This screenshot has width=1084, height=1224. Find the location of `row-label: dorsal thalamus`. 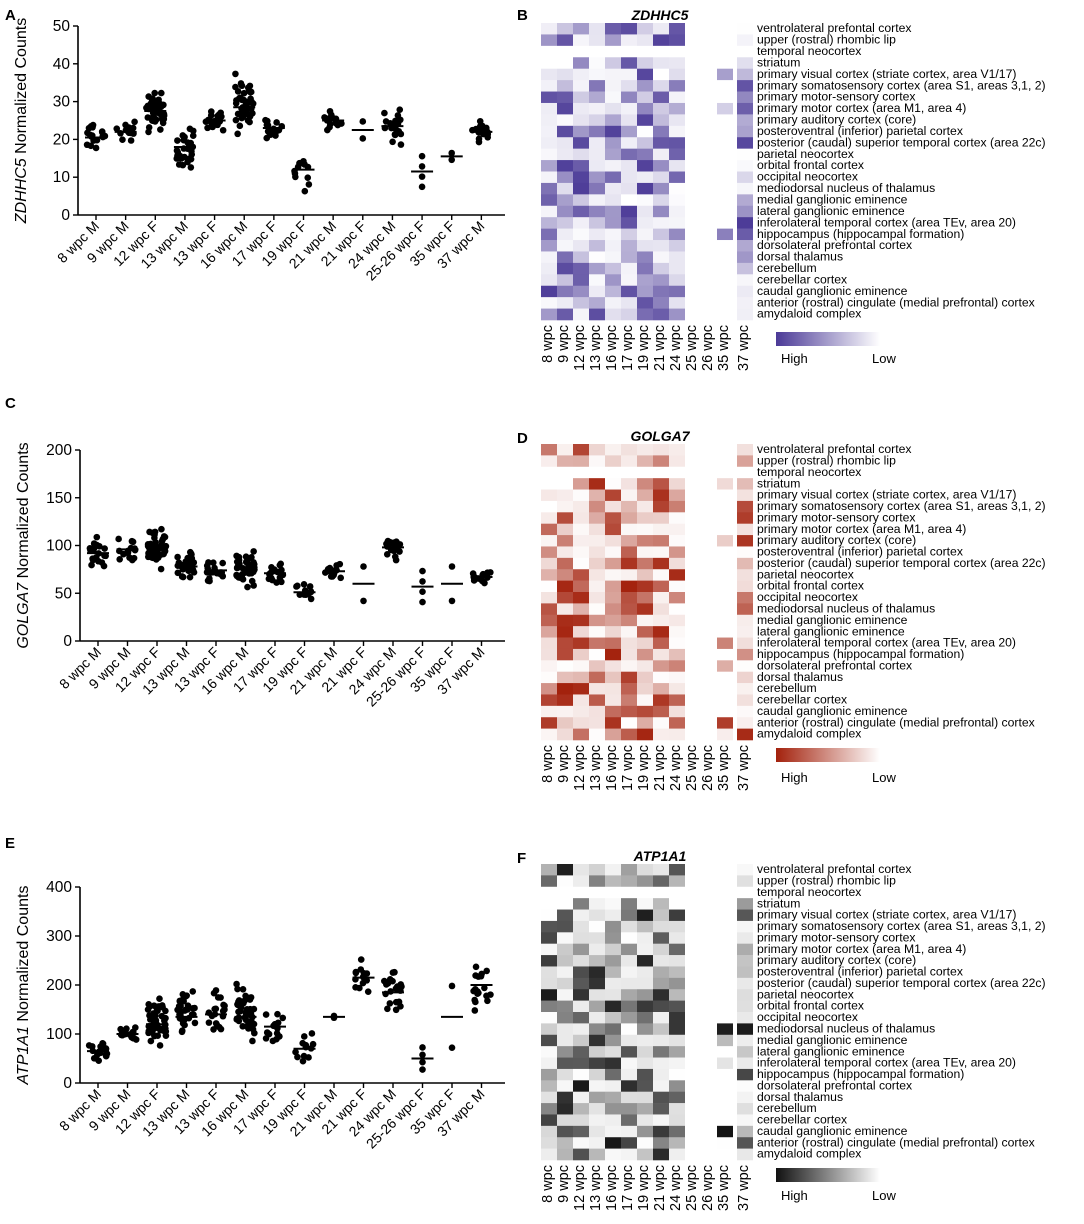

row-label: dorsal thalamus is located at coordinates (800, 1097).